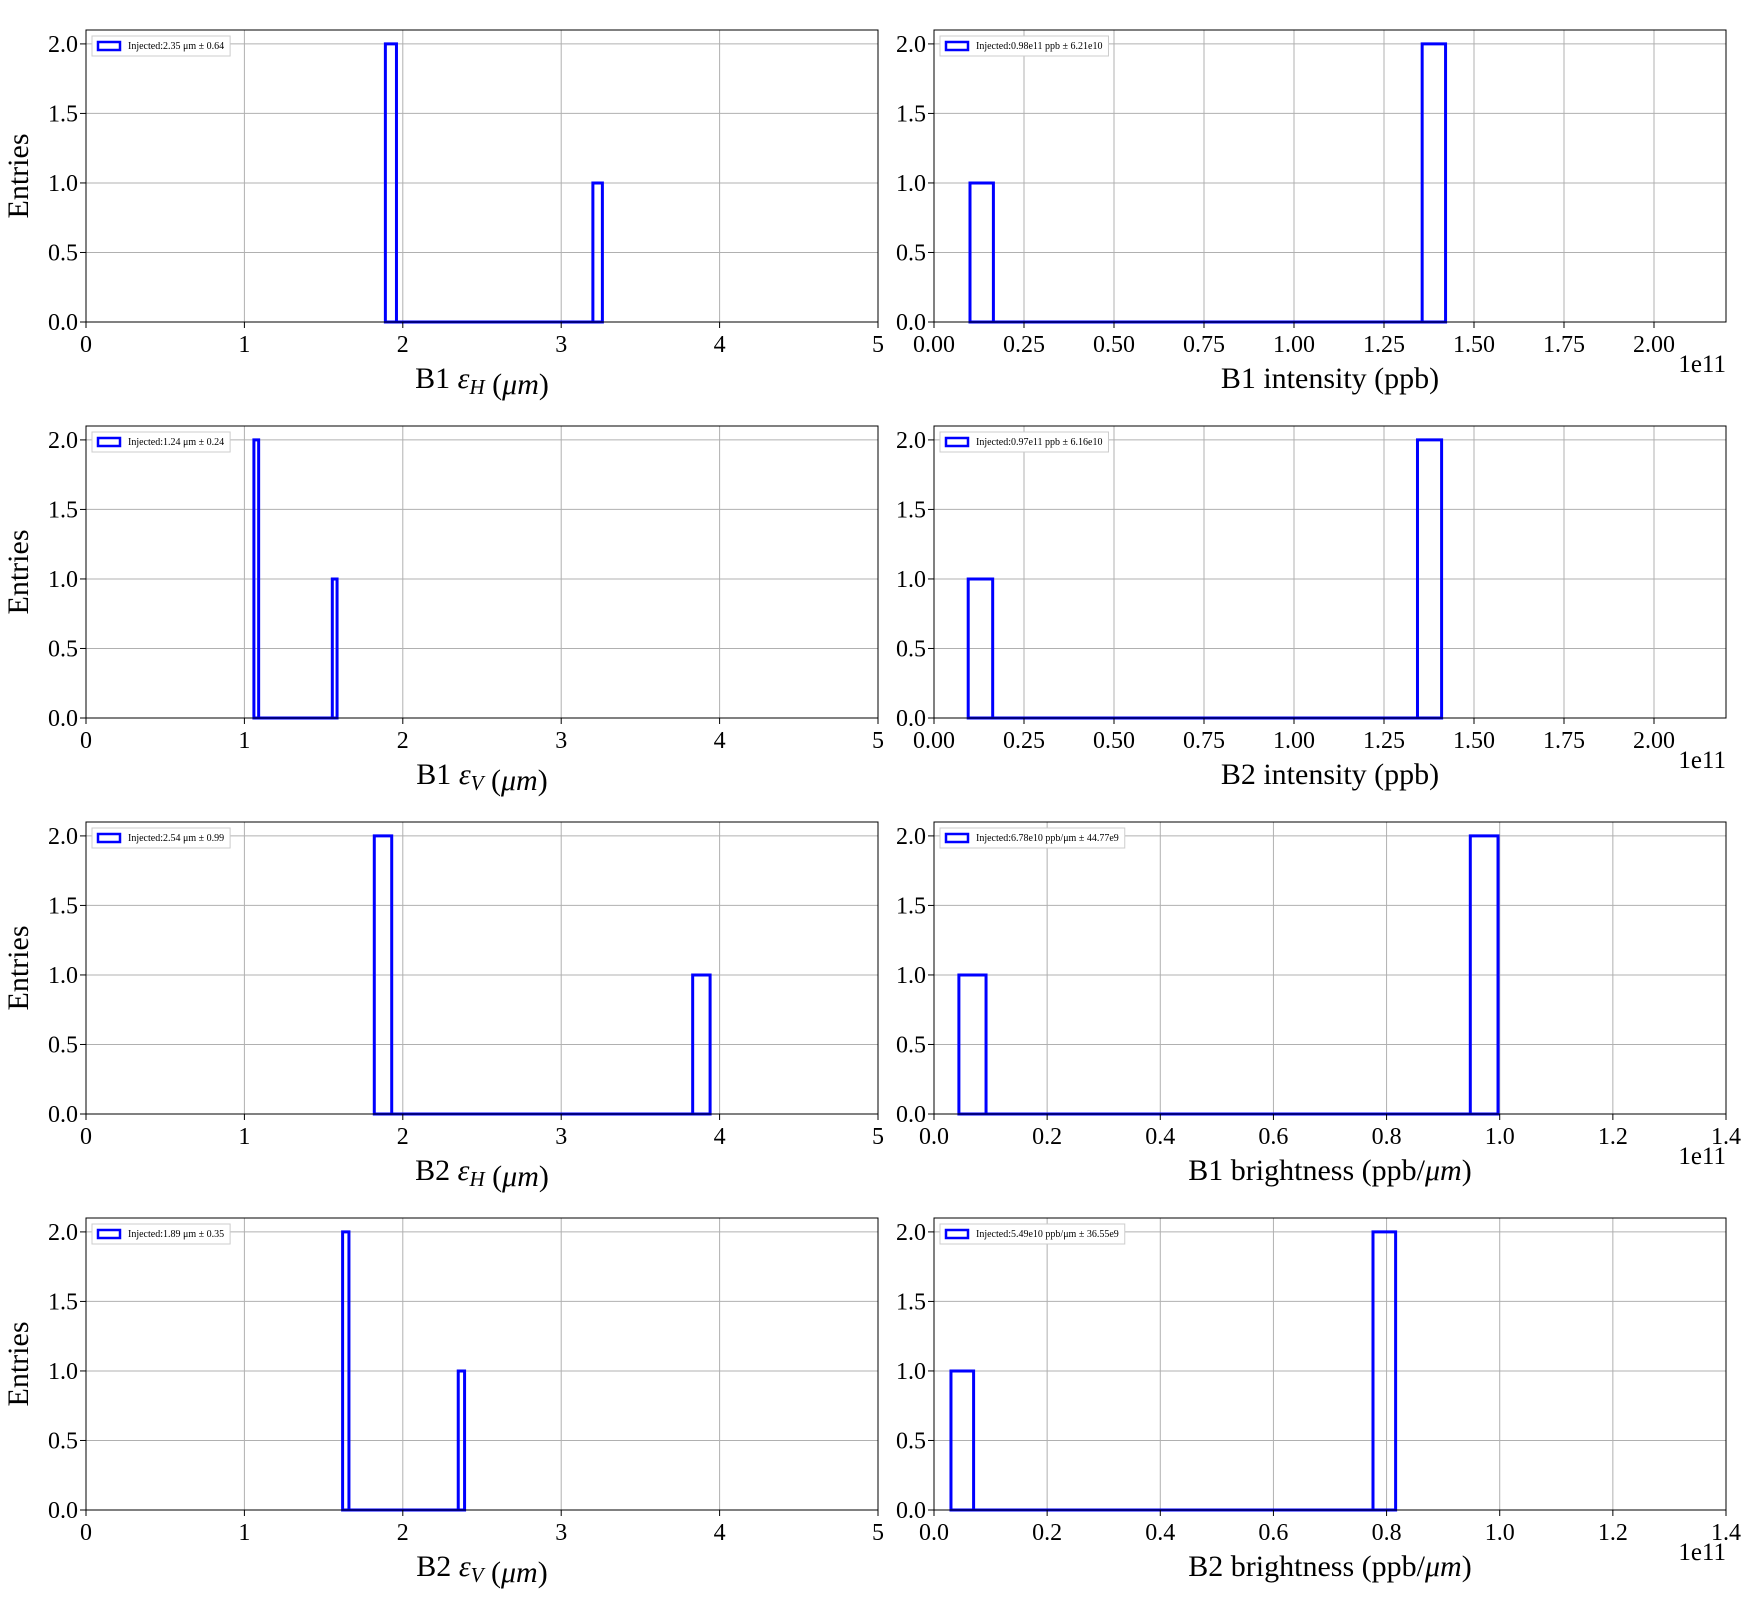  I want to click on x-tick-label: 0.25, so click(1024, 345).